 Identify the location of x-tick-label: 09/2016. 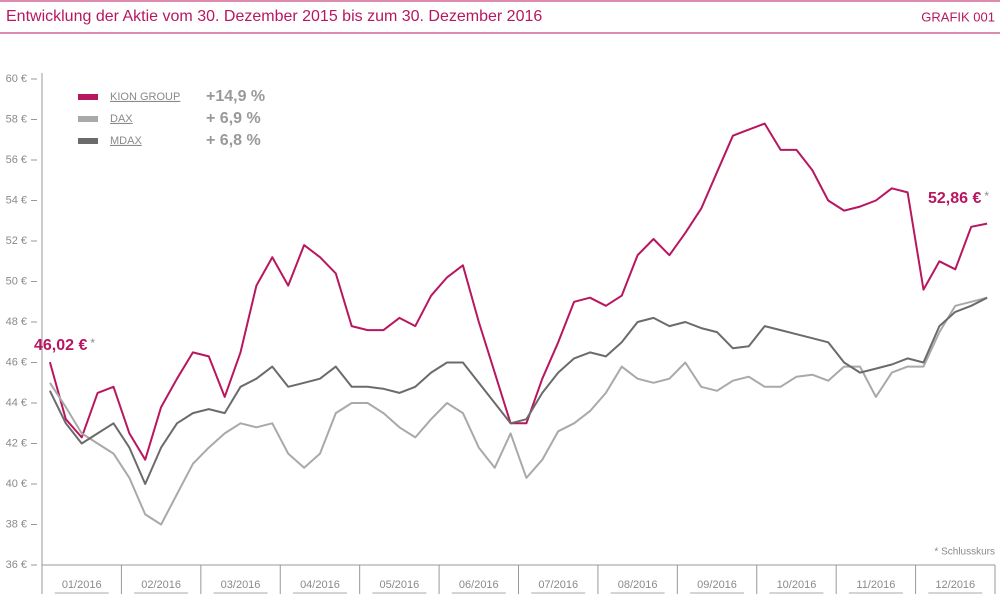
(717, 585).